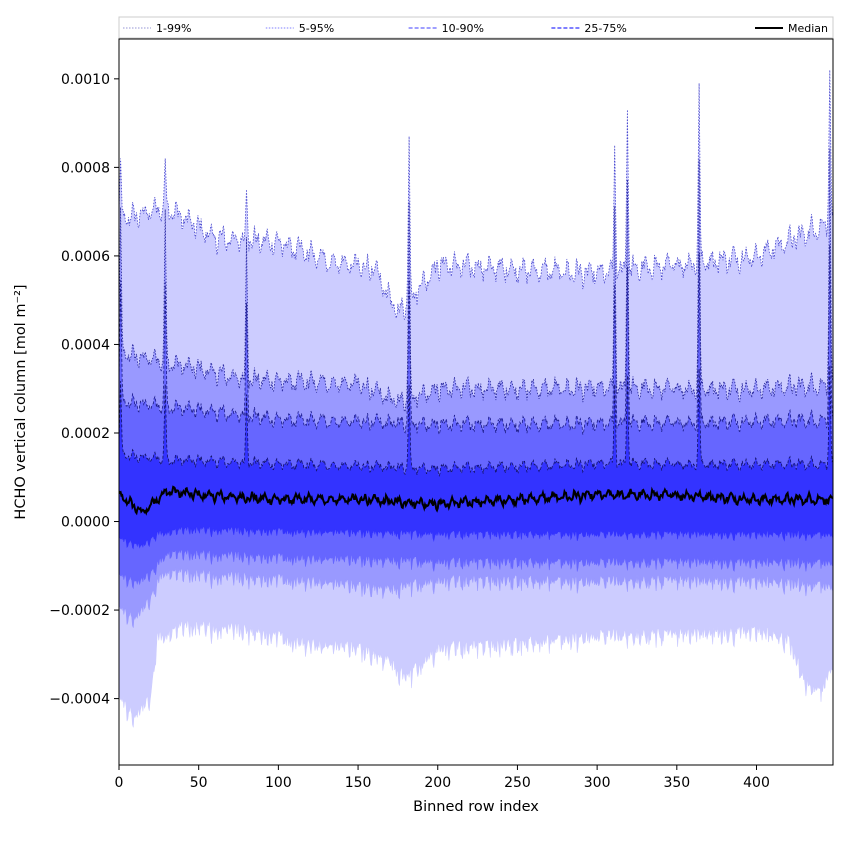 The image size is (850, 850). What do you see at coordinates (517, 783) in the screenshot?
I see `x-tick-label-250: 250` at bounding box center [517, 783].